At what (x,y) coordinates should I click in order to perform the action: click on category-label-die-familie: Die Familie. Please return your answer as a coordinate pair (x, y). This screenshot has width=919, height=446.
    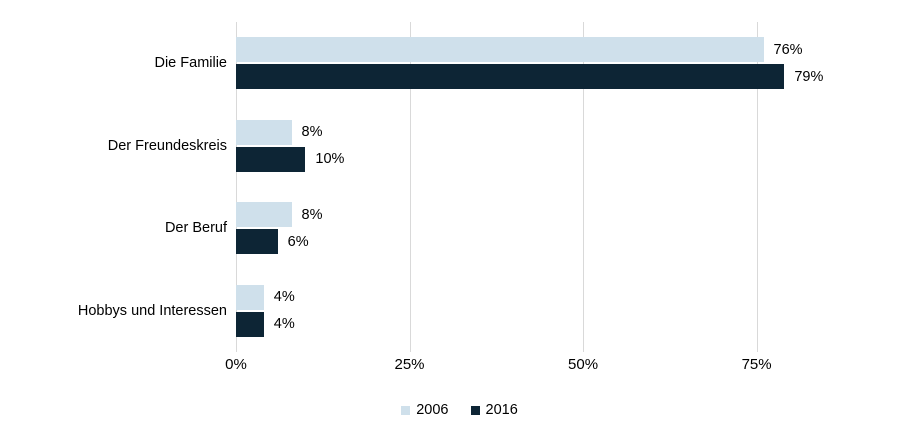
    Looking at the image, I should click on (190, 63).